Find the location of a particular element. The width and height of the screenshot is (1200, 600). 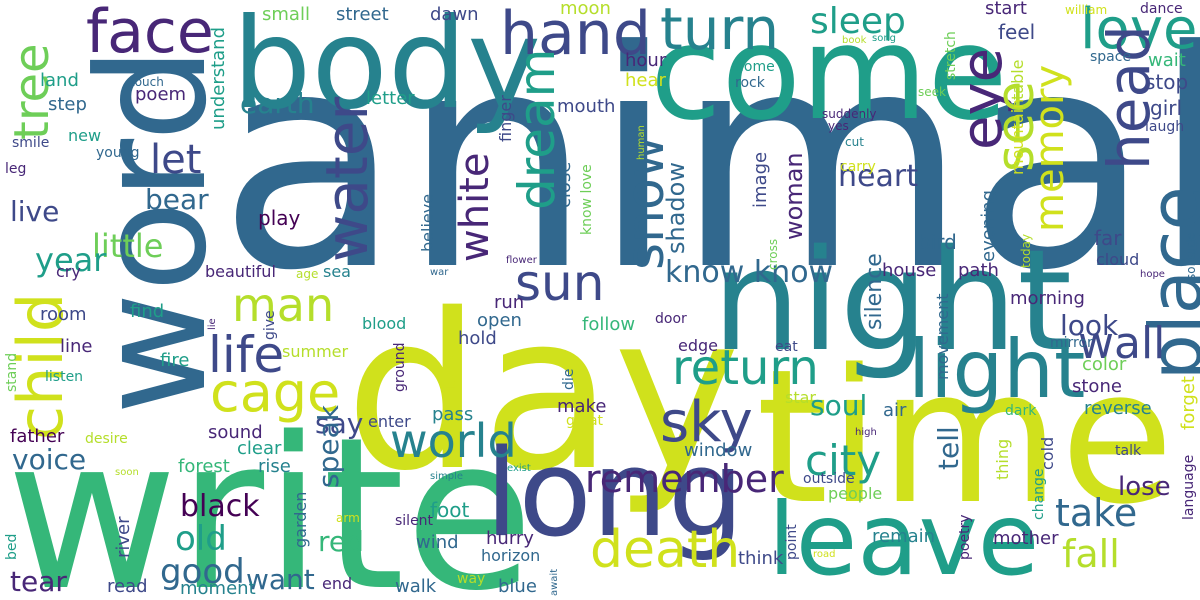

word-man: man is located at coordinates (283, 305).